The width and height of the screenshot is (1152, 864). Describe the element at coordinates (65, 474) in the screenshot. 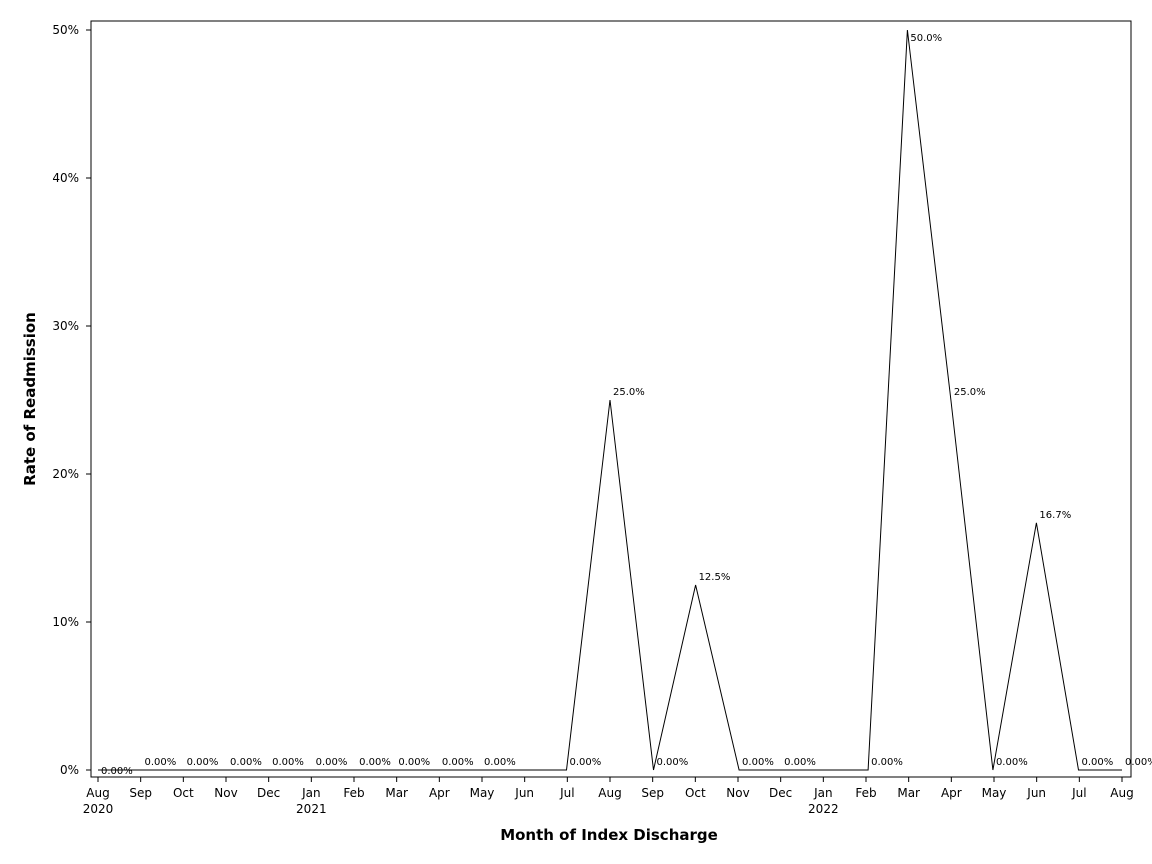

I see `y-tick-label: 20%` at that location.